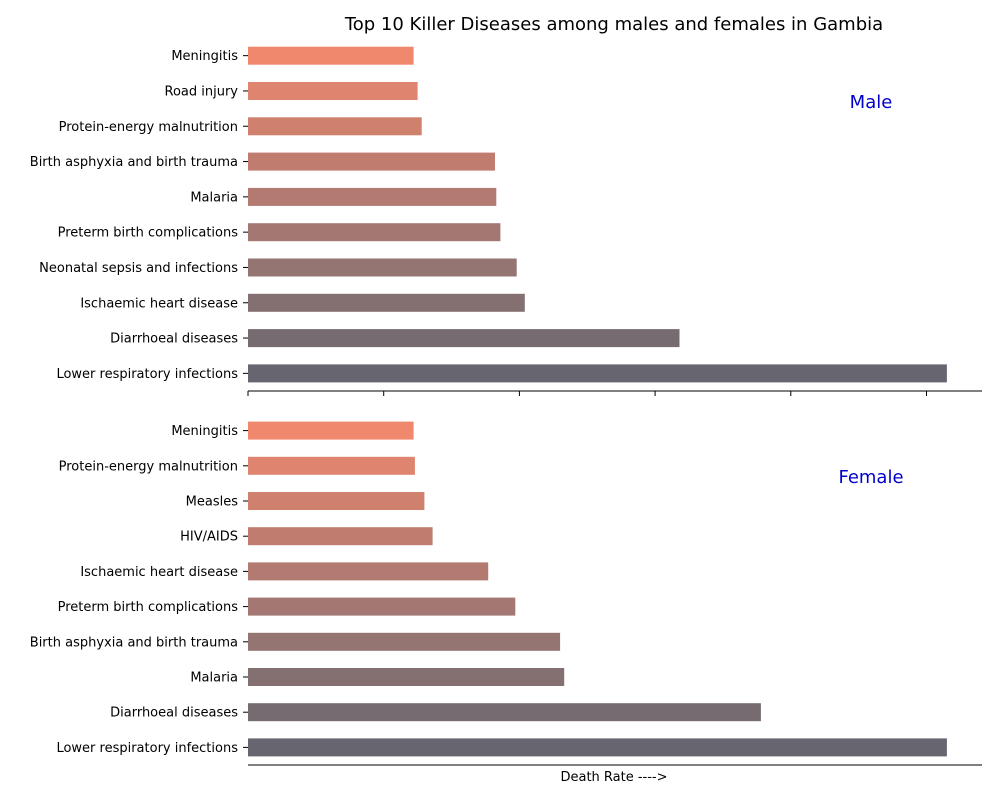  Describe the element at coordinates (204, 431) in the screenshot. I see `female-category-label: Meningitis` at that location.